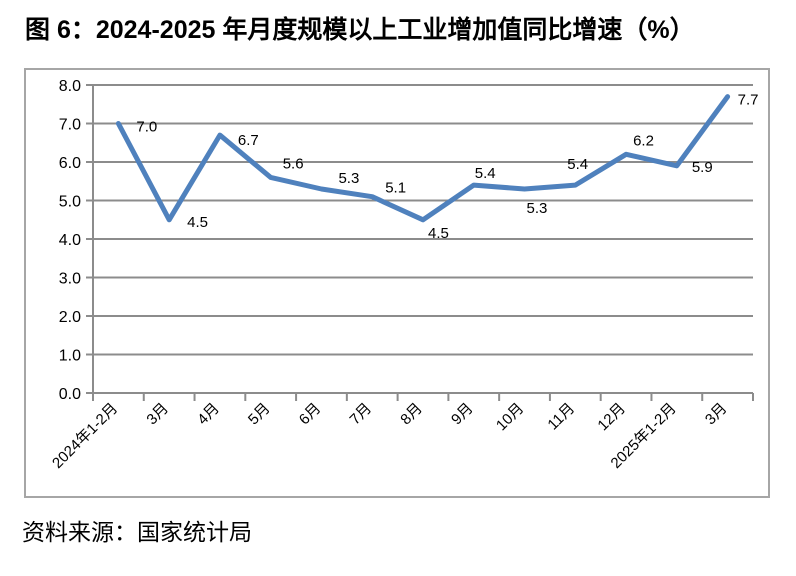 This screenshot has width=796, height=576. Describe the element at coordinates (293, 163) in the screenshot. I see `data-label: 5.6` at that location.